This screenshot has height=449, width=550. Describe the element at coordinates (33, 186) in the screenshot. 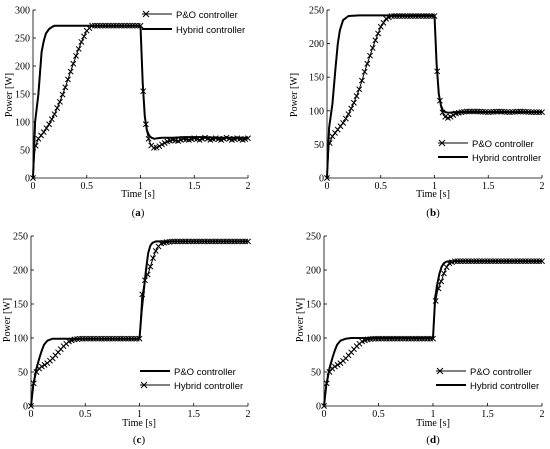

I see `x-tick-label-a: 0` at that location.